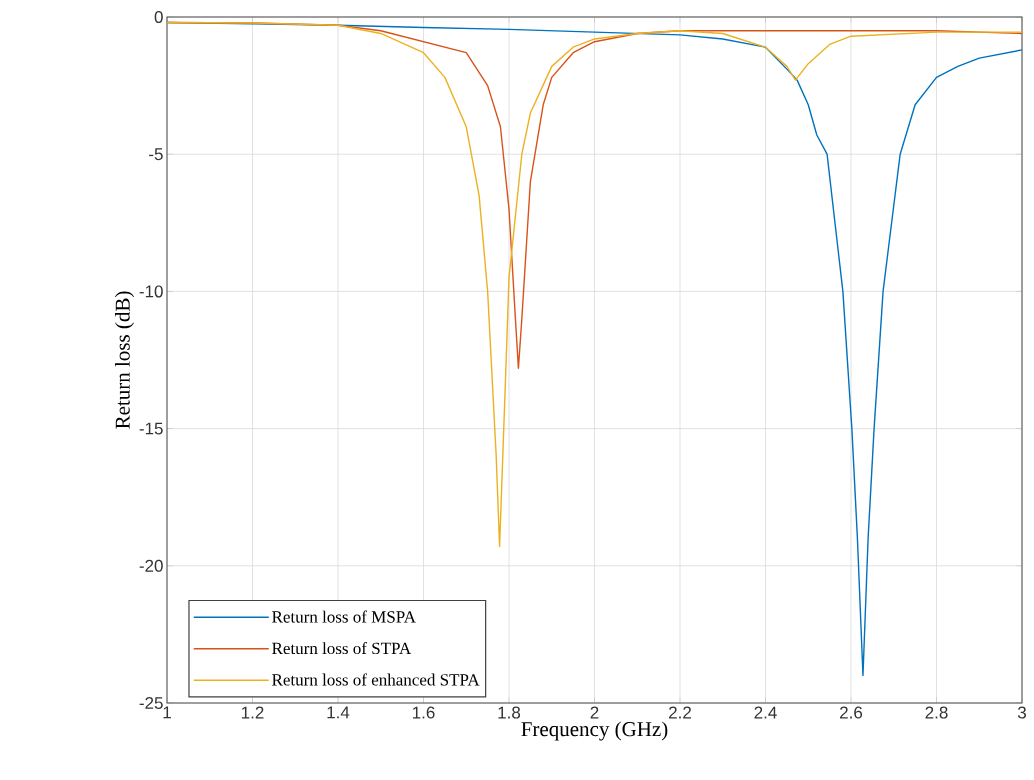  What do you see at coordinates (376, 679) in the screenshot?
I see `legend-label: Return loss of enhanced STPA` at bounding box center [376, 679].